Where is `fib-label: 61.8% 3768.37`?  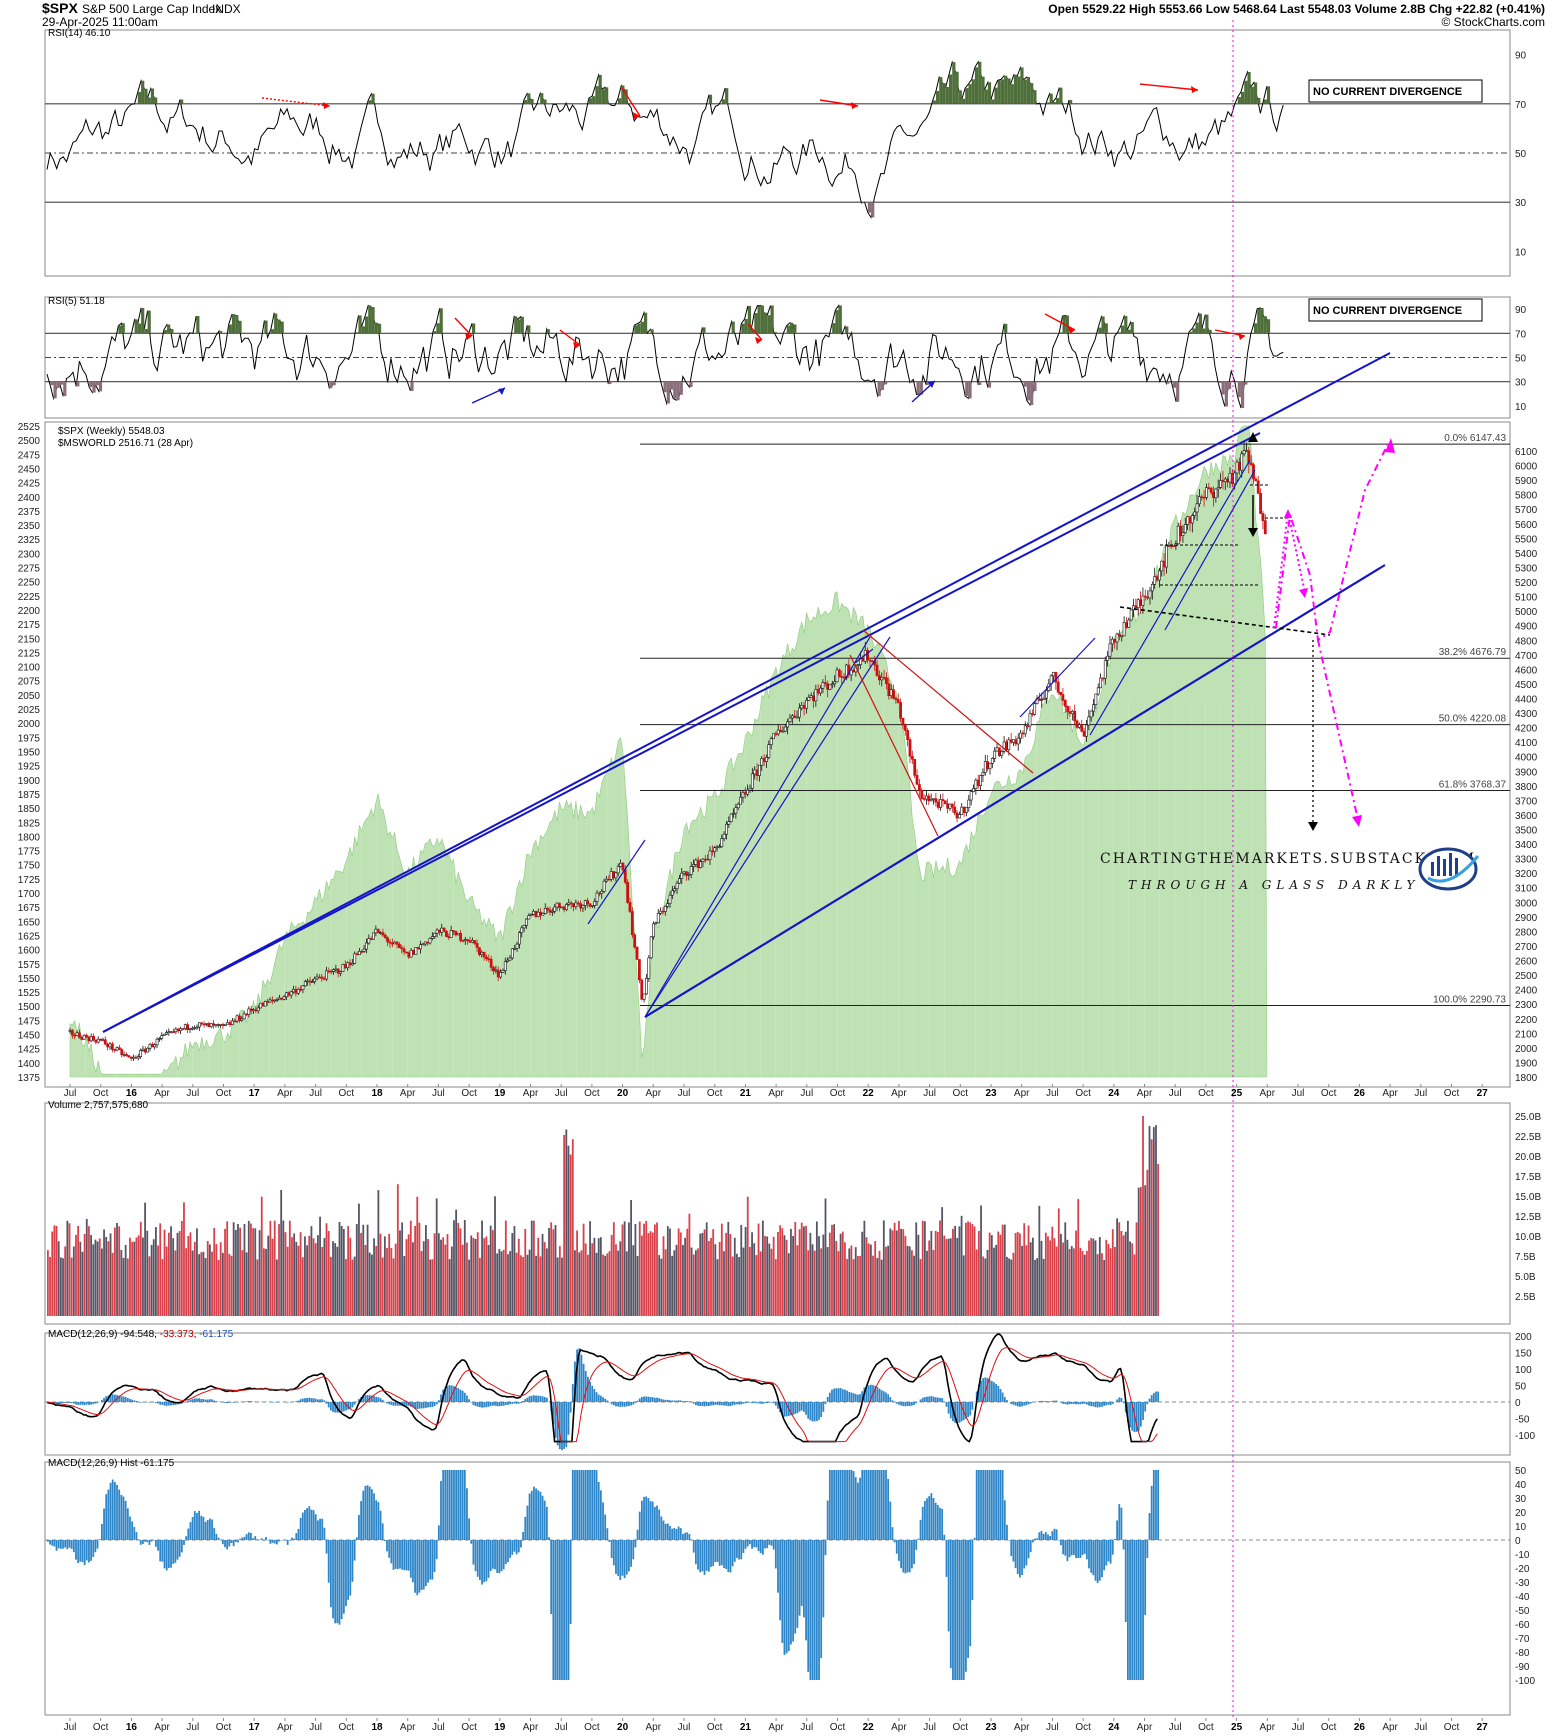 fib-label: 61.8% 3768.37 is located at coordinates (1473, 784).